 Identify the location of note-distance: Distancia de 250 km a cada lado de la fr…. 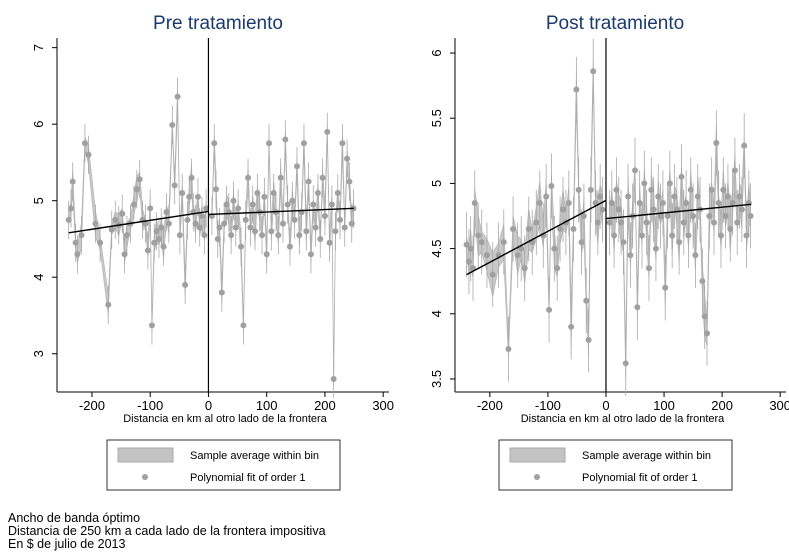
(167, 531).